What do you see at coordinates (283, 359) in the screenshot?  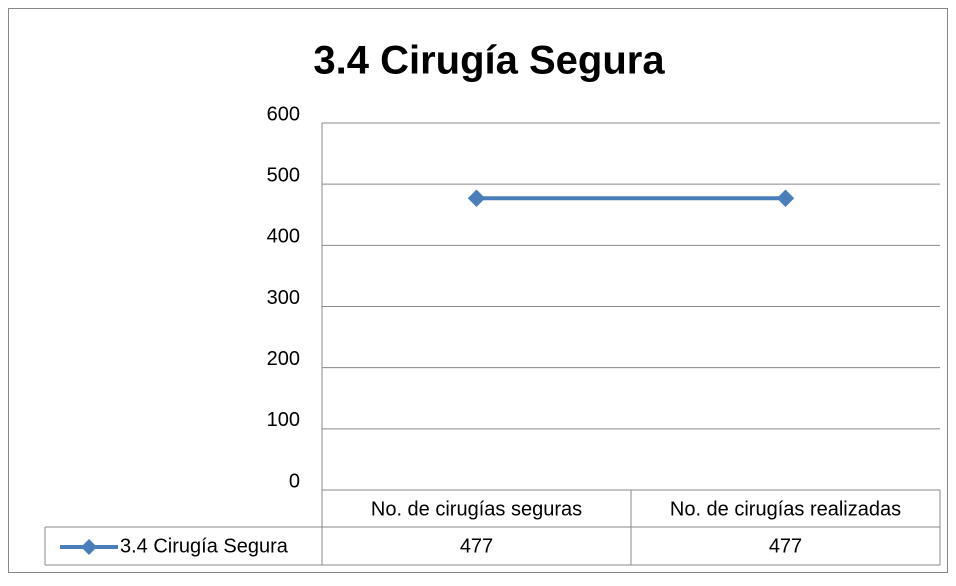 I see `y-tick-label: 200` at bounding box center [283, 359].